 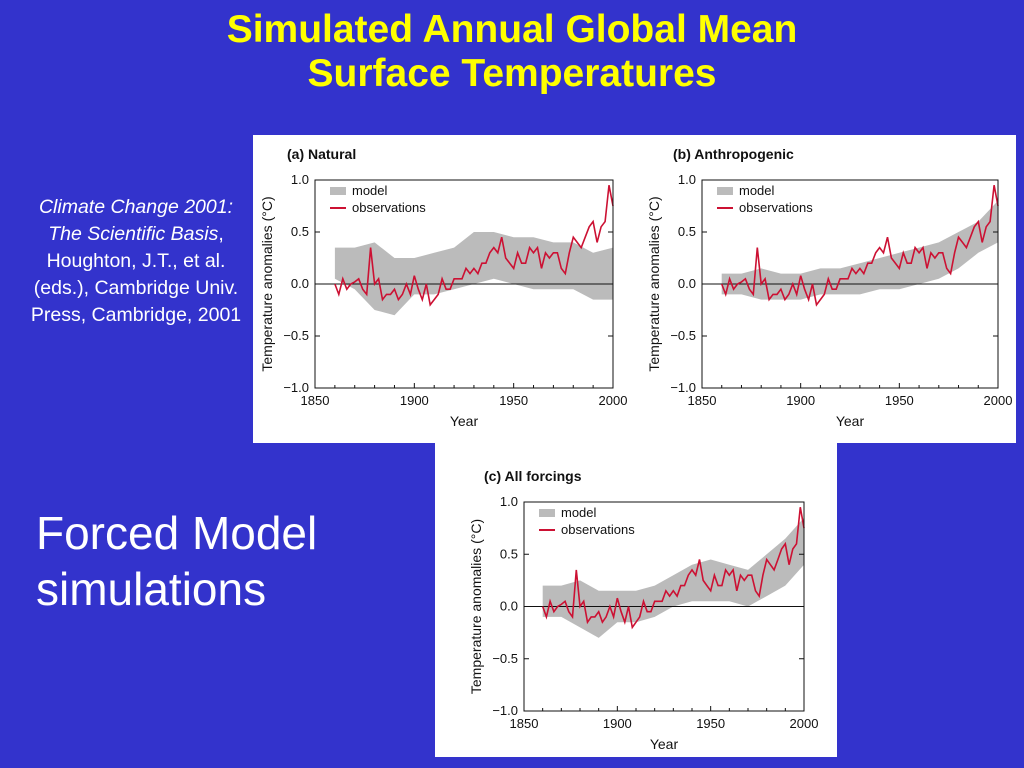 What do you see at coordinates (512, 73) in the screenshot?
I see `slide-title-line2: Surface Temperatures` at bounding box center [512, 73].